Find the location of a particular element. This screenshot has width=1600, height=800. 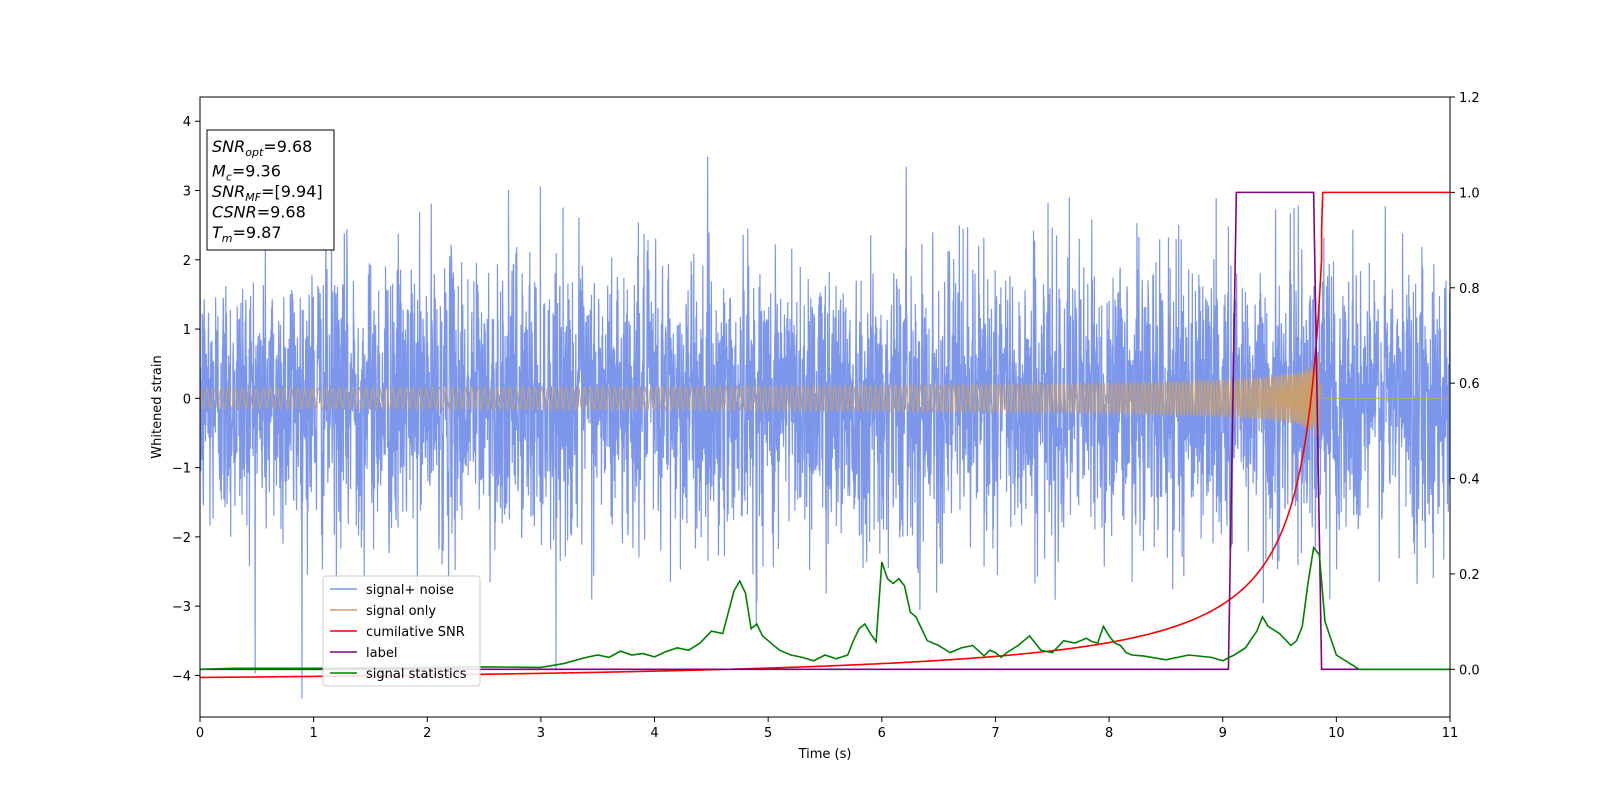

x-tick-label: 8 is located at coordinates (1109, 733).